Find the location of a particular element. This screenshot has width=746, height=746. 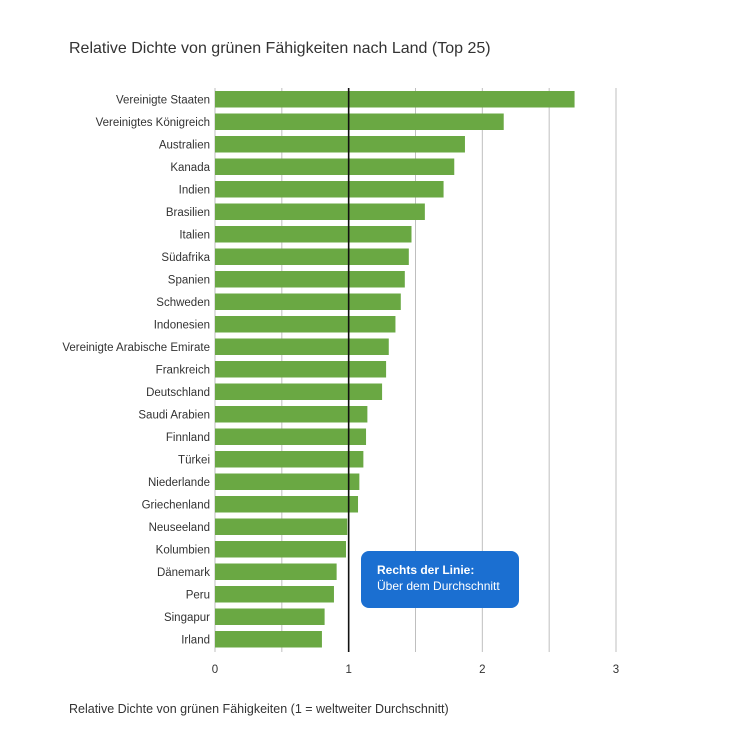

category-label: Italien is located at coordinates (194, 235).